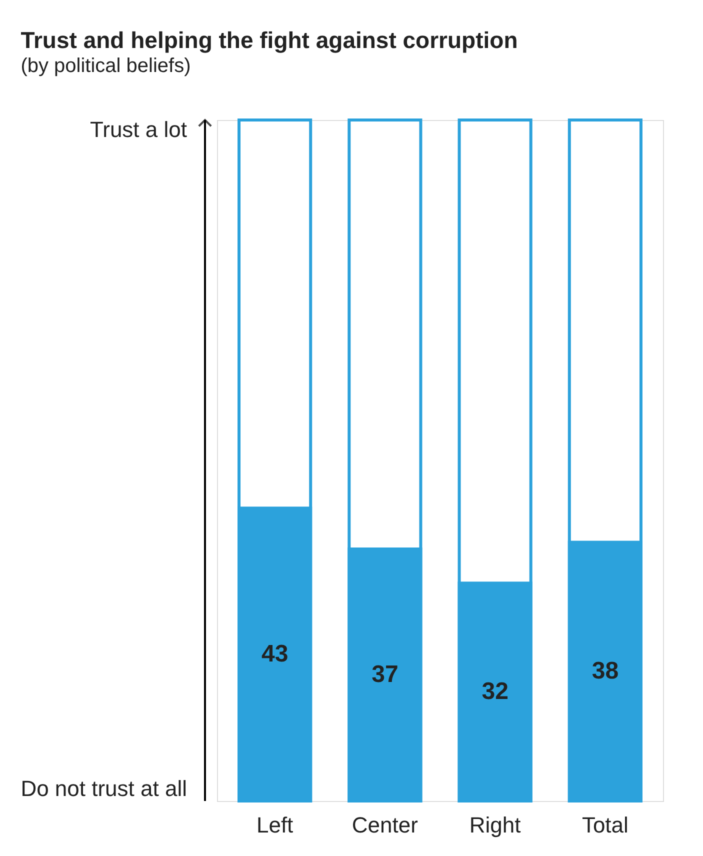  What do you see at coordinates (105, 66) in the screenshot?
I see `chart-subtitle: (by political beliefs)` at bounding box center [105, 66].